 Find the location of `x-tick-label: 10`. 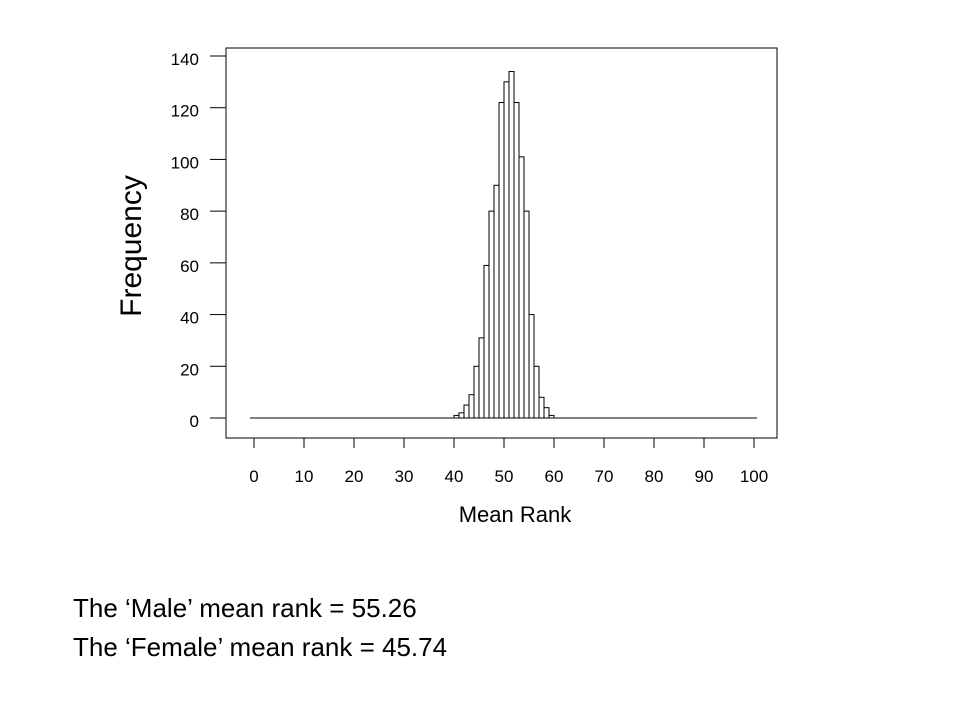

x-tick-label: 10 is located at coordinates (304, 476).